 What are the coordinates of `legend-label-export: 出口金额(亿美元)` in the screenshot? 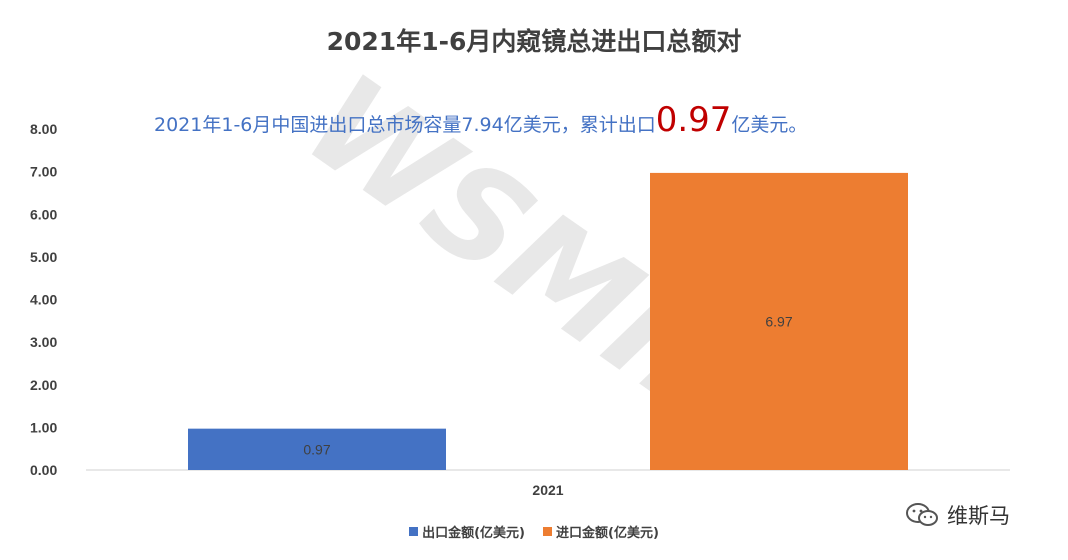 It's located at (473, 533).